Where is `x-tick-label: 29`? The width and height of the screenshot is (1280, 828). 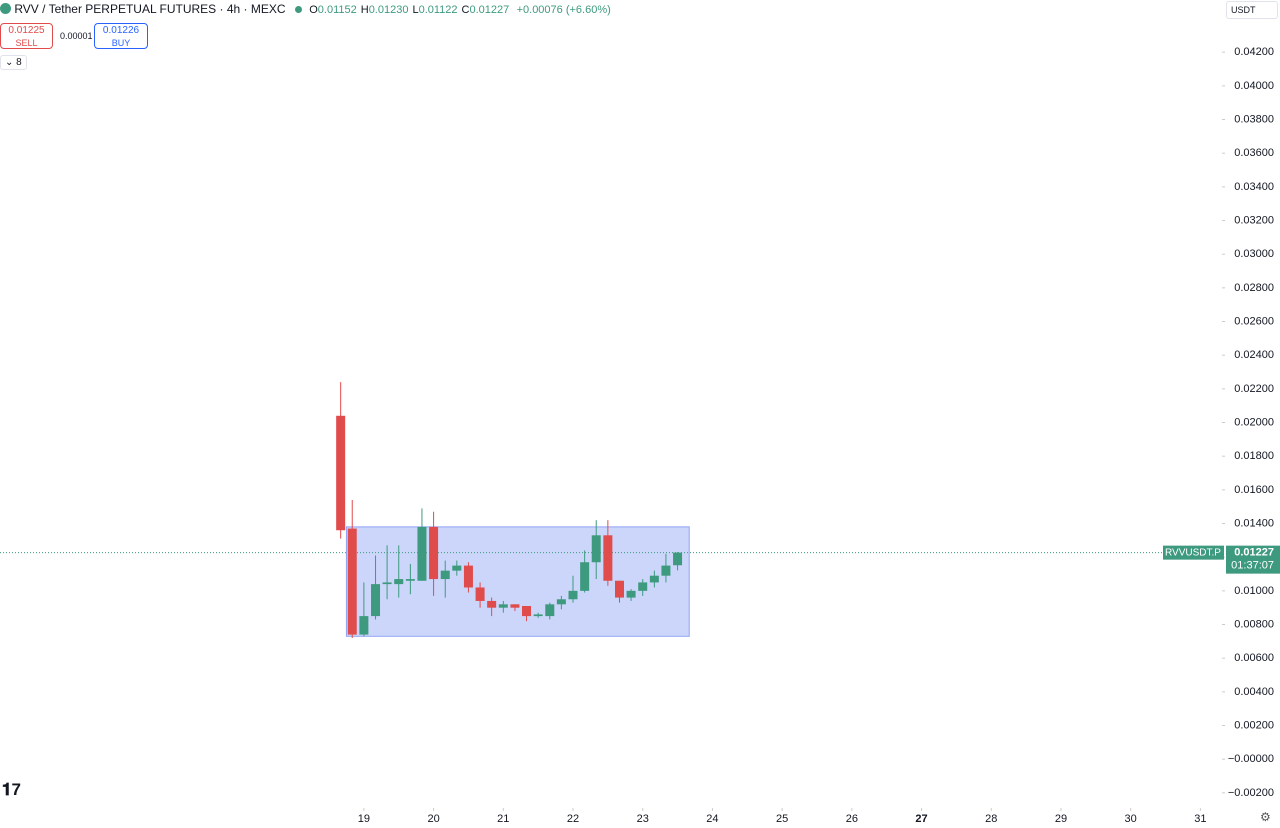
x-tick-label: 29 is located at coordinates (1061, 819).